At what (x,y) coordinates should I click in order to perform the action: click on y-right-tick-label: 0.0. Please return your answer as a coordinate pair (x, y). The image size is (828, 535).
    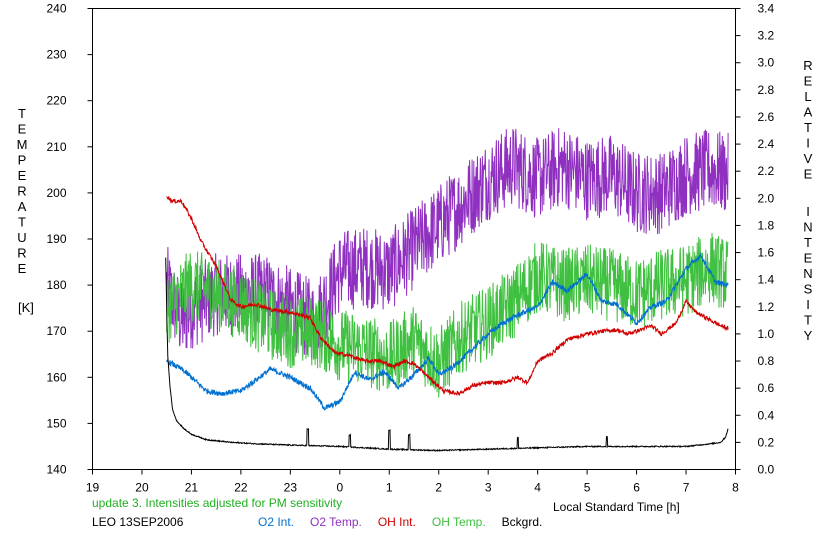
    Looking at the image, I should click on (766, 470).